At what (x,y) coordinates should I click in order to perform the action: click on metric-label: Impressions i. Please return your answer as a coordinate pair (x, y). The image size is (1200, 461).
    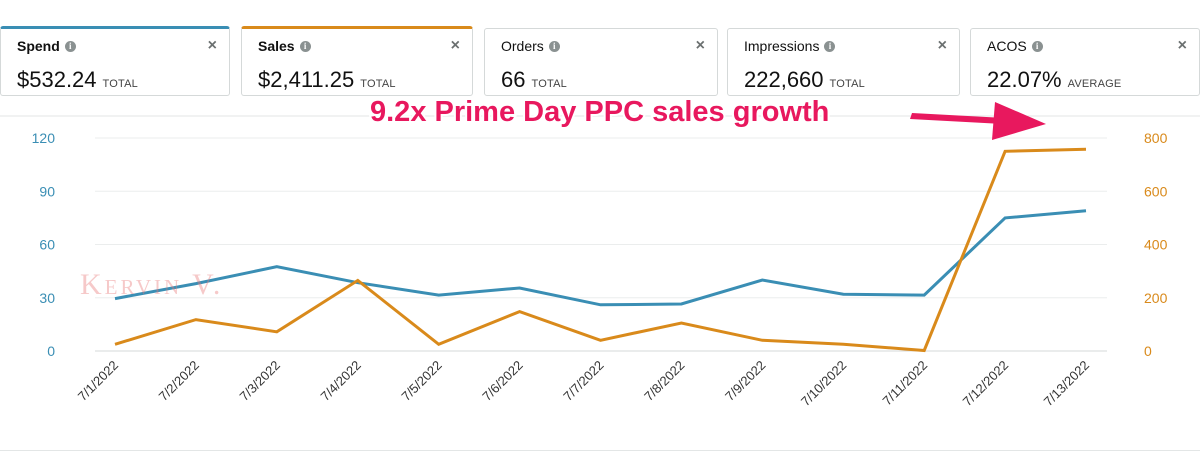
    Looking at the image, I should click on (790, 46).